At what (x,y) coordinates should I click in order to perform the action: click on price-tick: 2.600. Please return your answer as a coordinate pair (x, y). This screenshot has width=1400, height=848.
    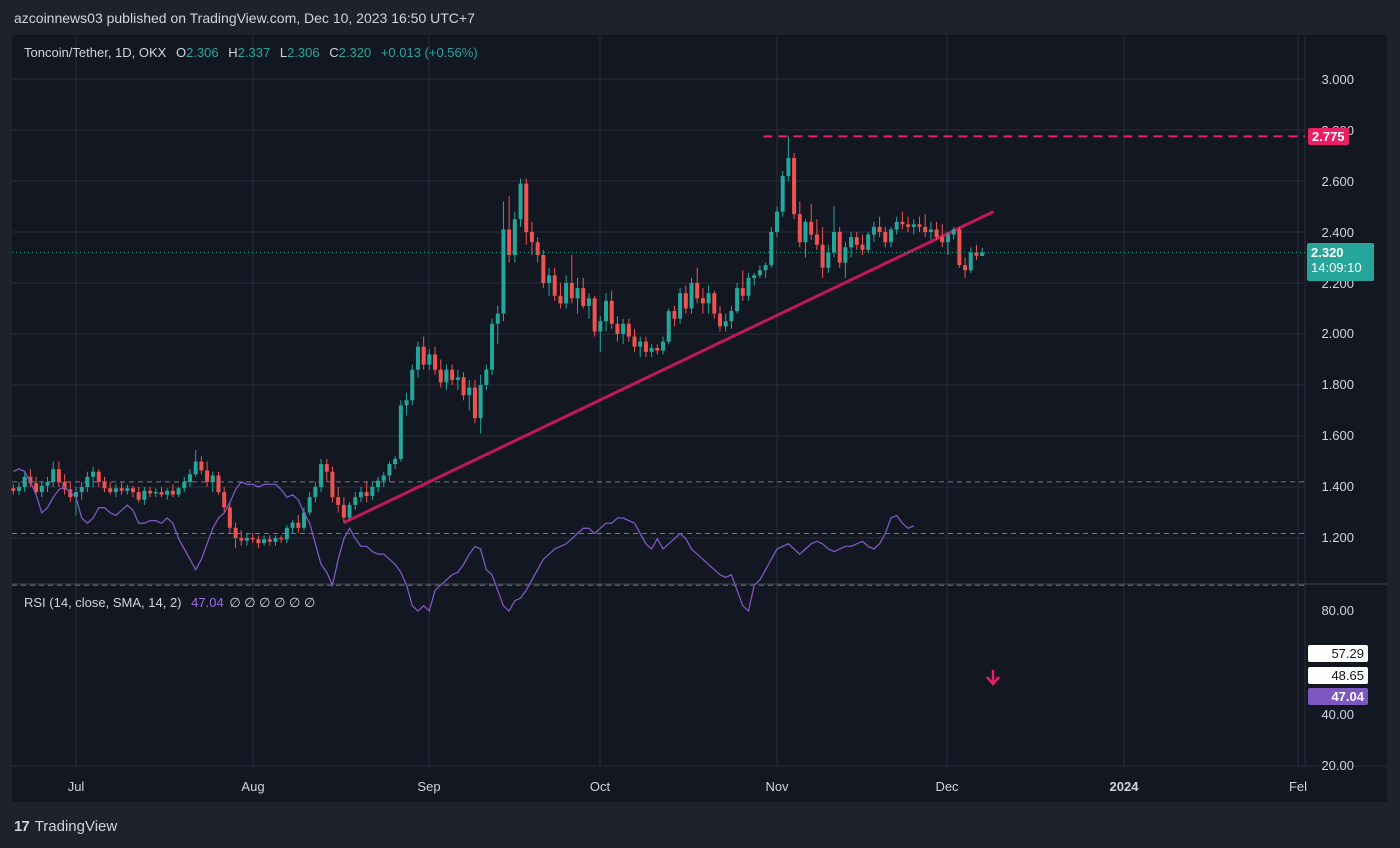
    Looking at the image, I should click on (1337, 181).